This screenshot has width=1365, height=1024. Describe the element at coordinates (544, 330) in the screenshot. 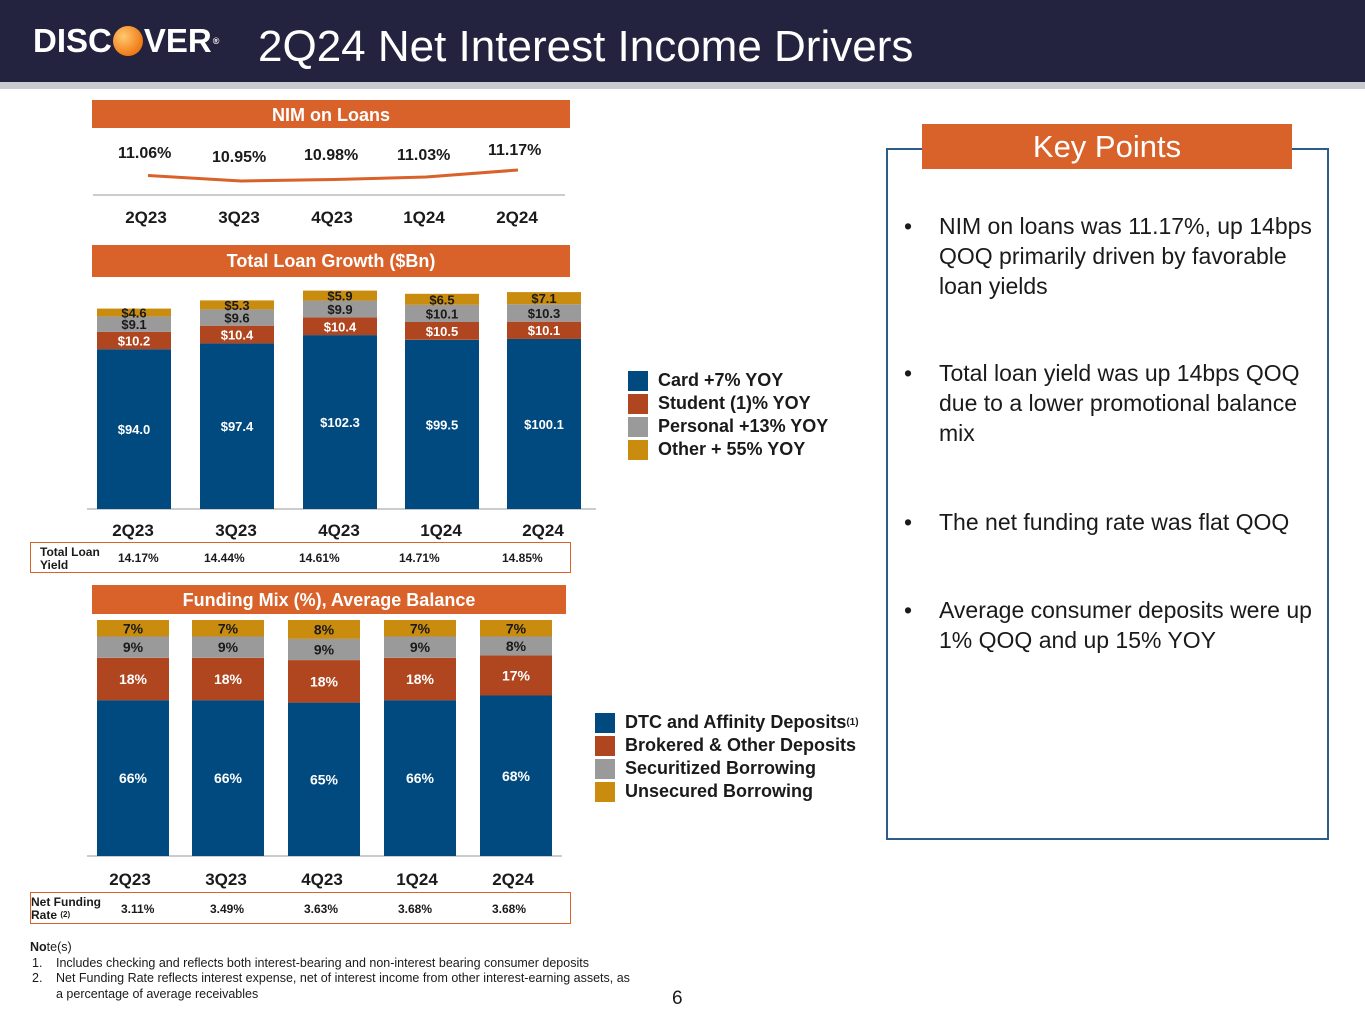

I see `loan-bar-student-2q24` at that location.